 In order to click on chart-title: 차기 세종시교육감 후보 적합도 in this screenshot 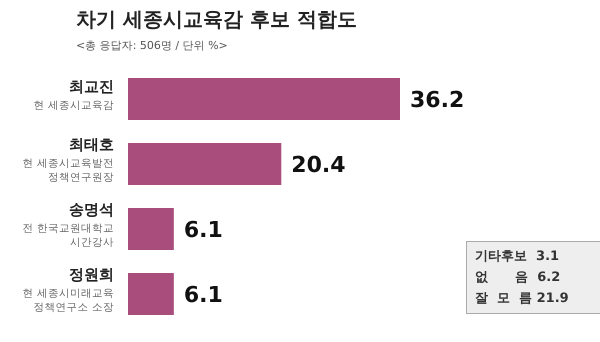, I will do `click(216, 19)`.